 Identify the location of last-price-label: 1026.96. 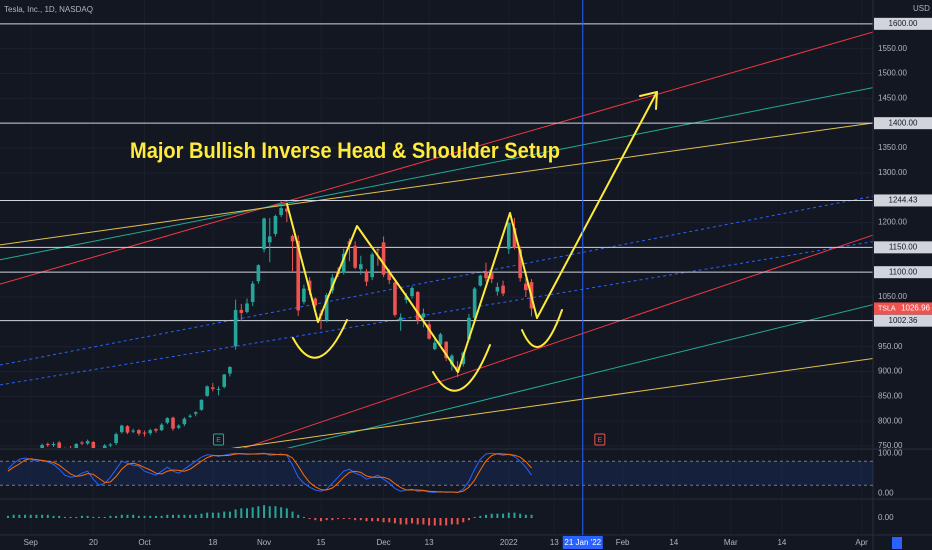
(915, 308).